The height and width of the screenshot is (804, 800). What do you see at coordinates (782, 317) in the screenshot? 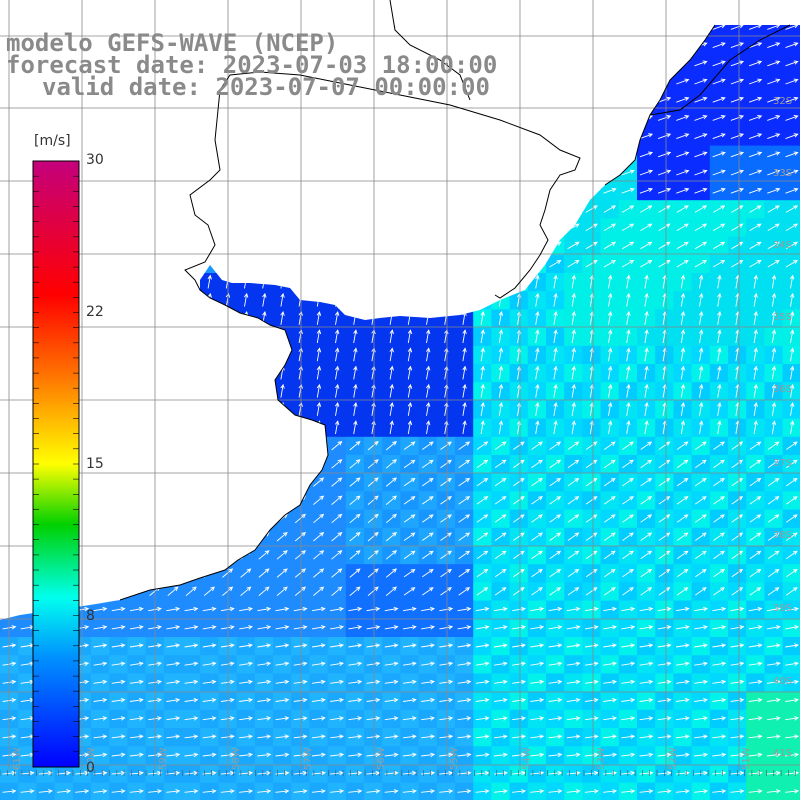
I see `lat-label-35s: 35S` at bounding box center [782, 317].